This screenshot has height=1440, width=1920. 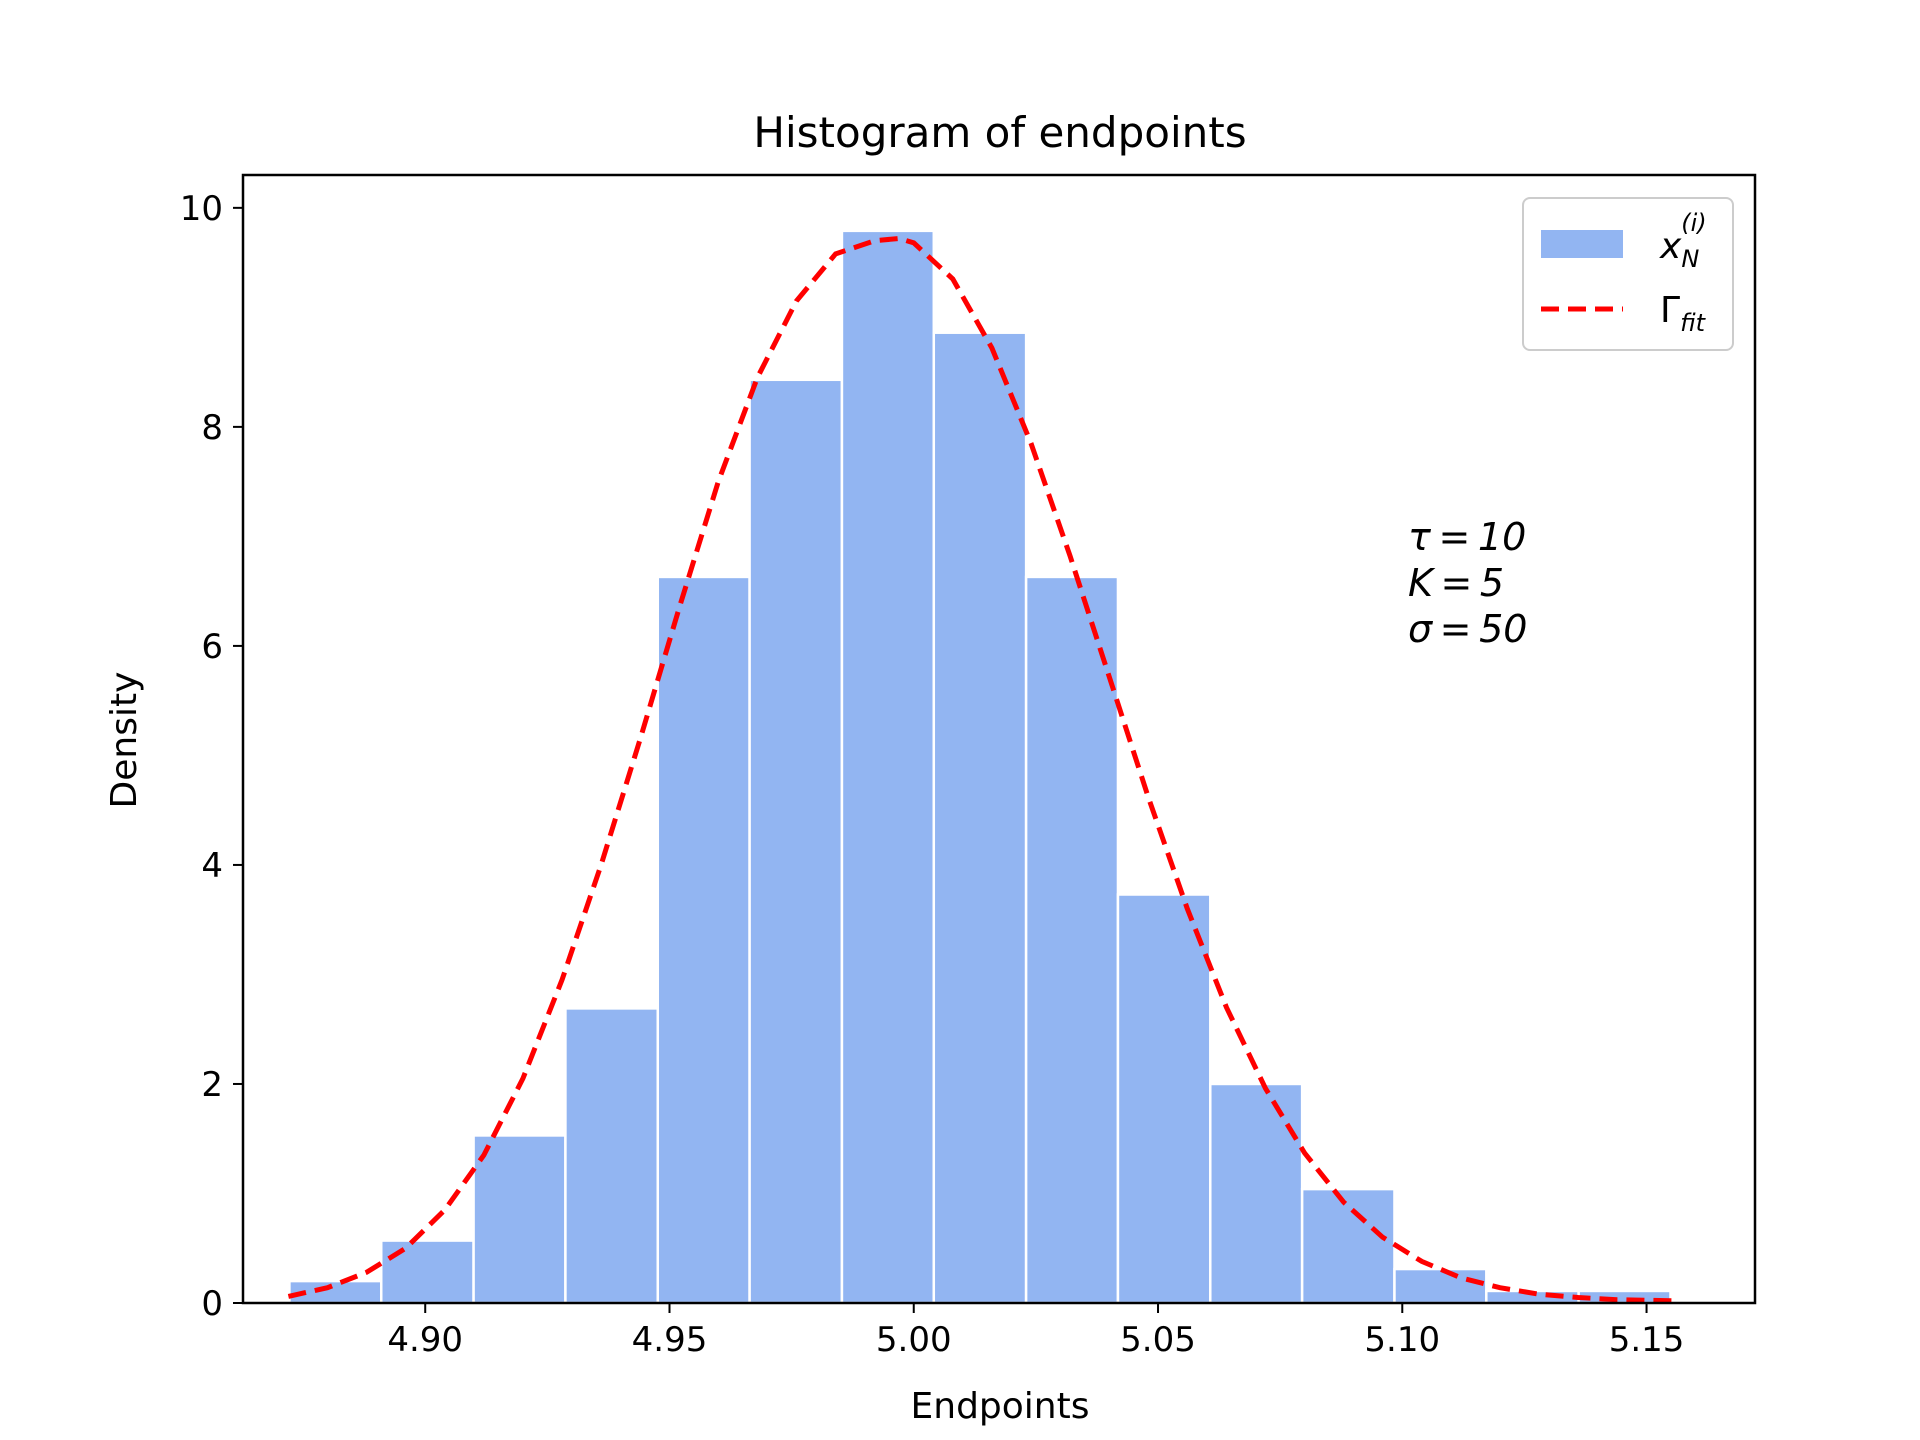 What do you see at coordinates (1647, 1340) in the screenshot?
I see `x-tick-label: 5.15` at bounding box center [1647, 1340].